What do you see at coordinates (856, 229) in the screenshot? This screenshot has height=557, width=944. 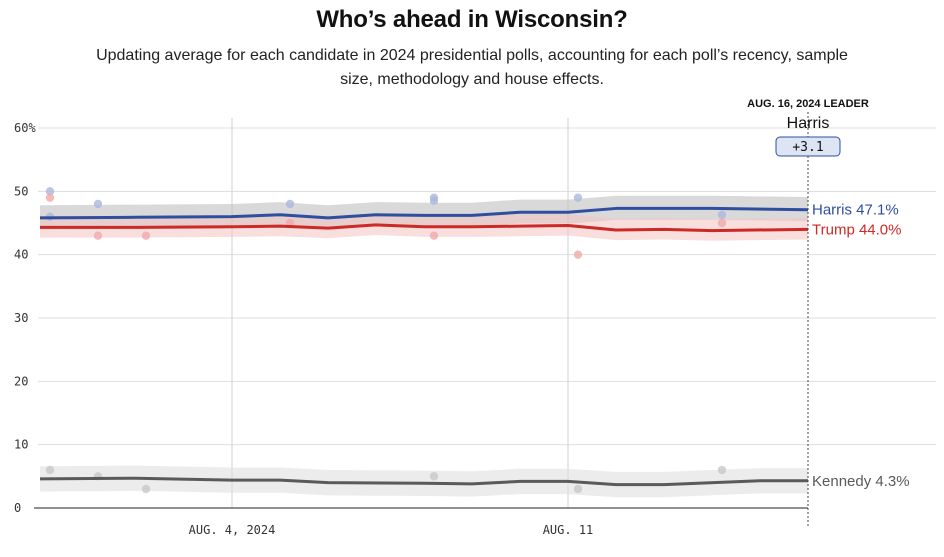 I see `end-label-trump: Trump 44.0%` at bounding box center [856, 229].